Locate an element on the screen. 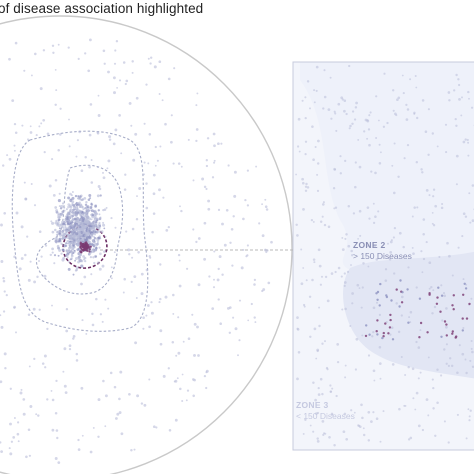 The height and width of the screenshot is (474, 474). highlighted-node is located at coordinates (85, 247).